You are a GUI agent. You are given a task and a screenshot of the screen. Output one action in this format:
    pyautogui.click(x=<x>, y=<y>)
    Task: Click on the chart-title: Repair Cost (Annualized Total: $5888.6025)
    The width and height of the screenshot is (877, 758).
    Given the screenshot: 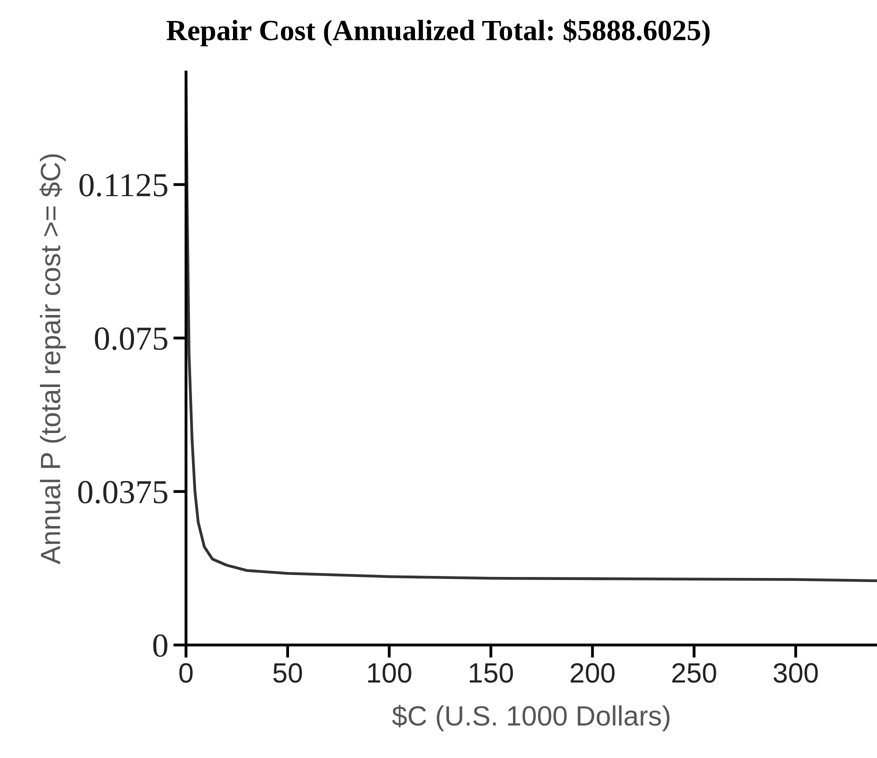 What is the action you would take?
    pyautogui.click(x=438, y=32)
    